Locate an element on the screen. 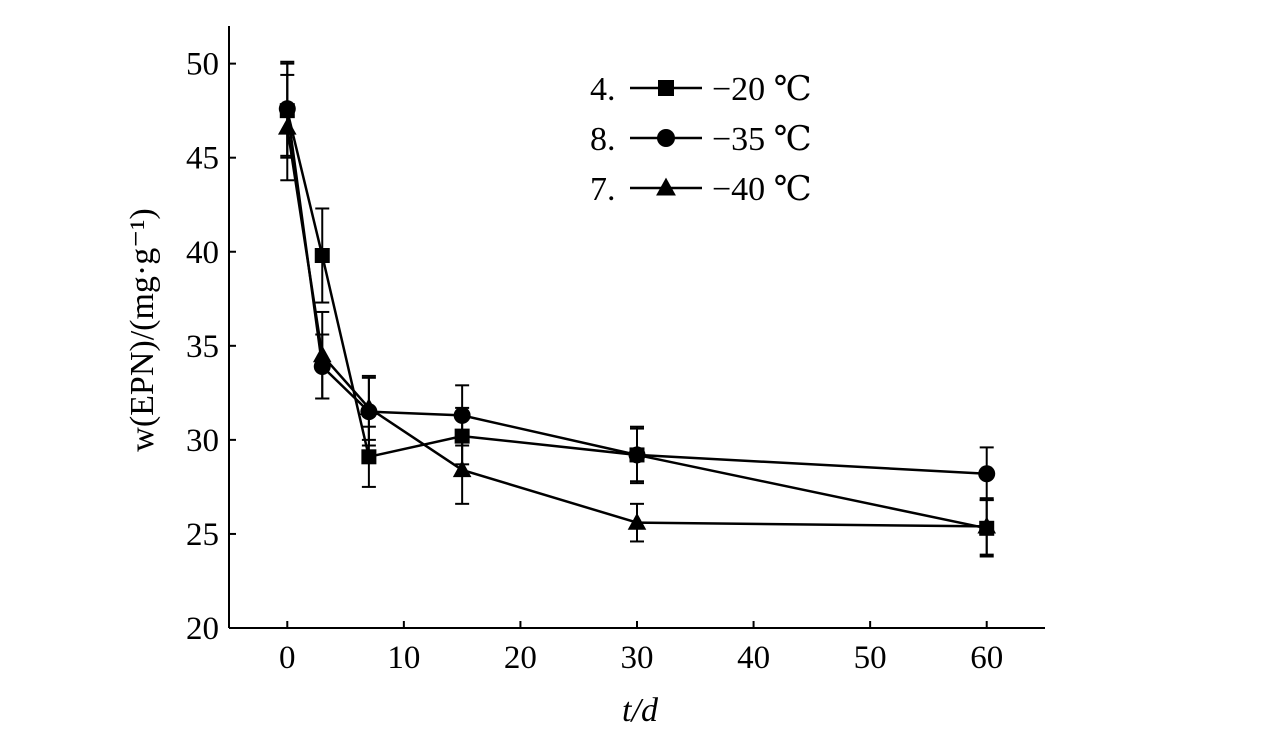 The width and height of the screenshot is (1276, 733). legend-label: −35 ℃ is located at coordinates (762, 139).